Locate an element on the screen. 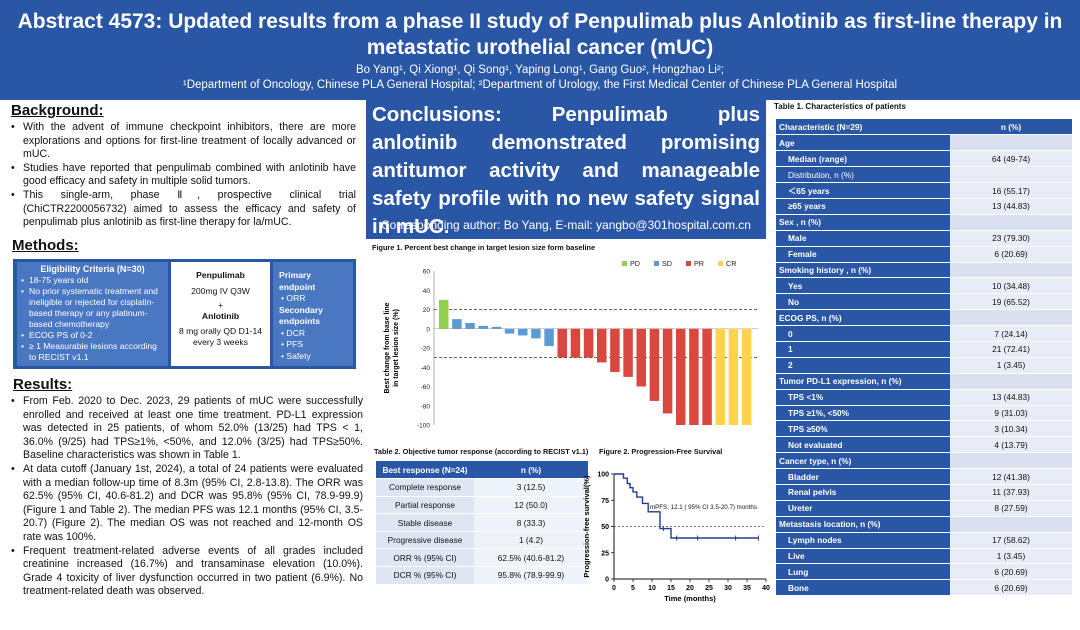 The width and height of the screenshot is (1080, 630). y-axis-label-line: in target lesion size (%) is located at coordinates (396, 348).